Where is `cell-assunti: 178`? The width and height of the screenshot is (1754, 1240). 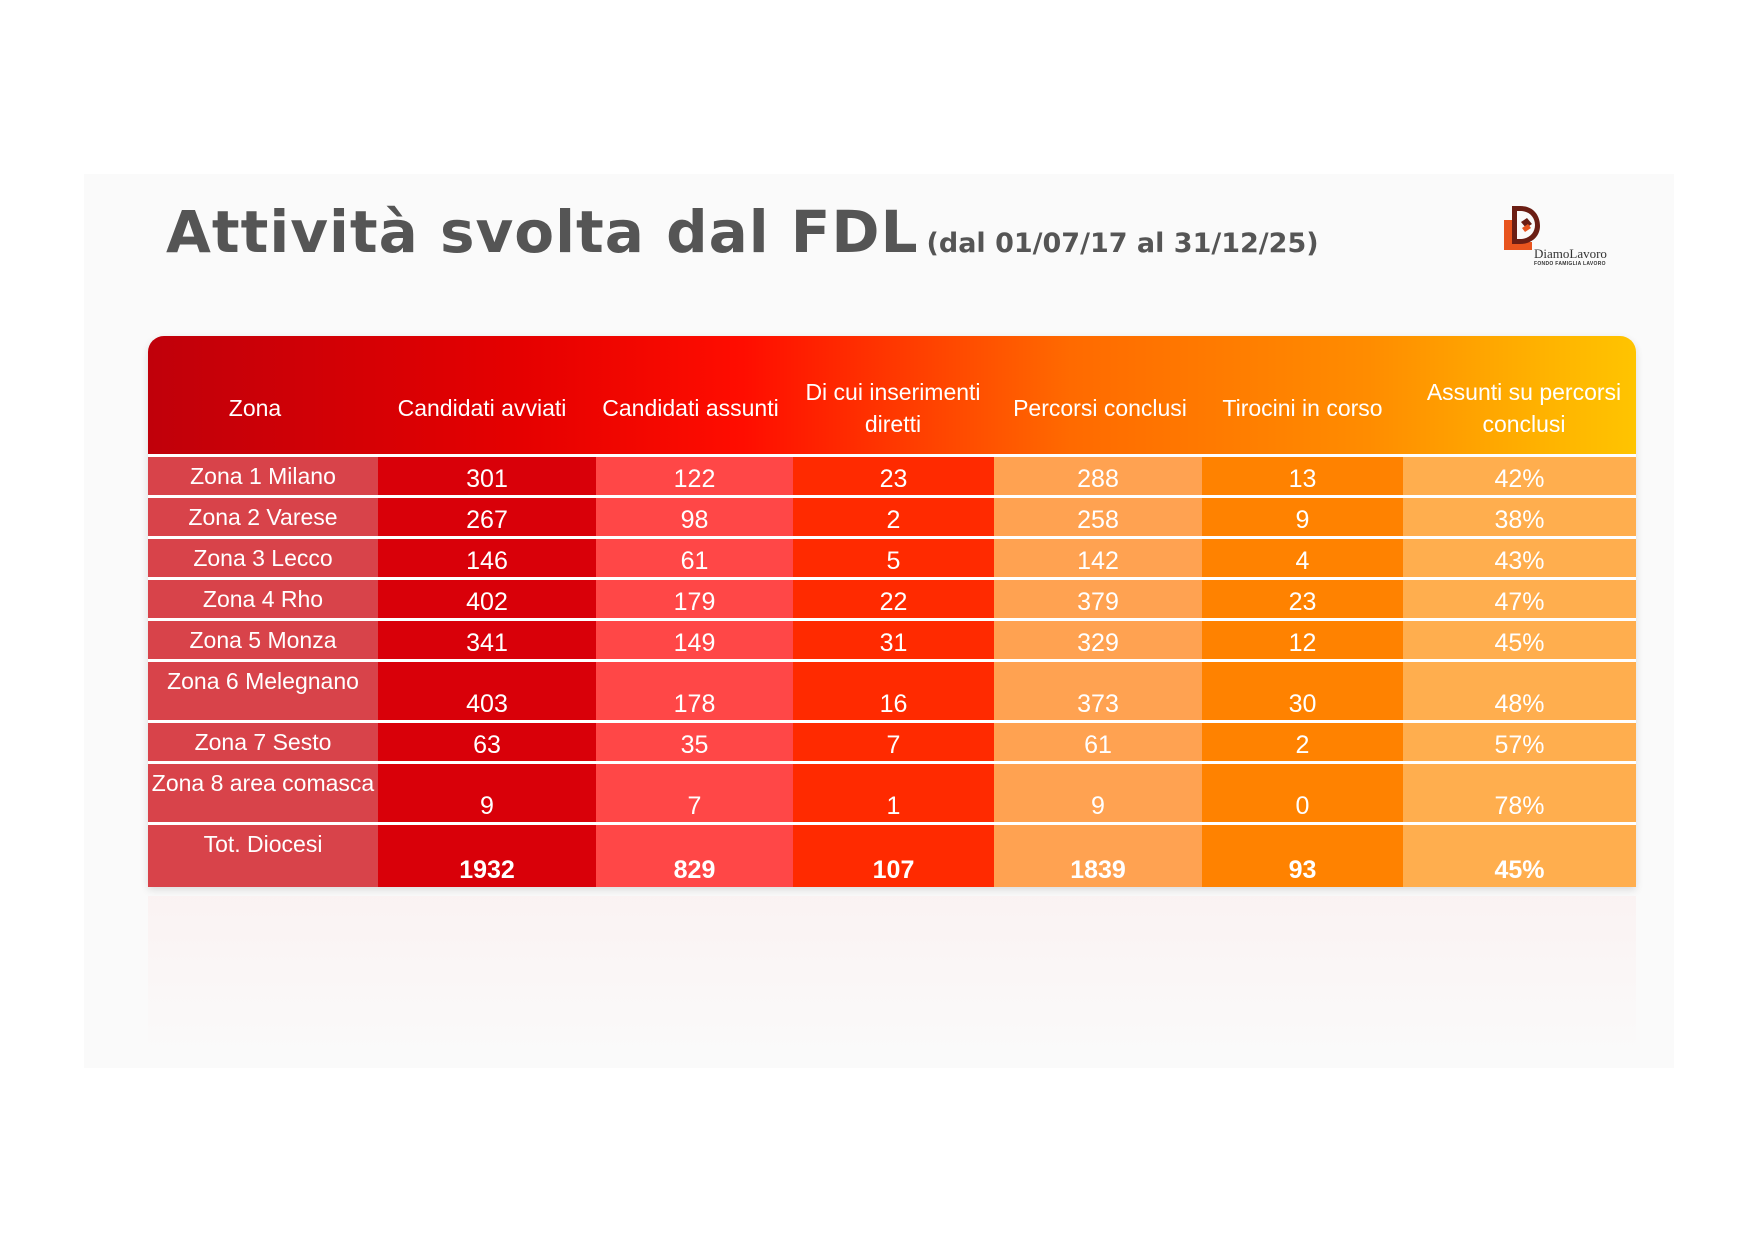
cell-assunti: 178 is located at coordinates (694, 704).